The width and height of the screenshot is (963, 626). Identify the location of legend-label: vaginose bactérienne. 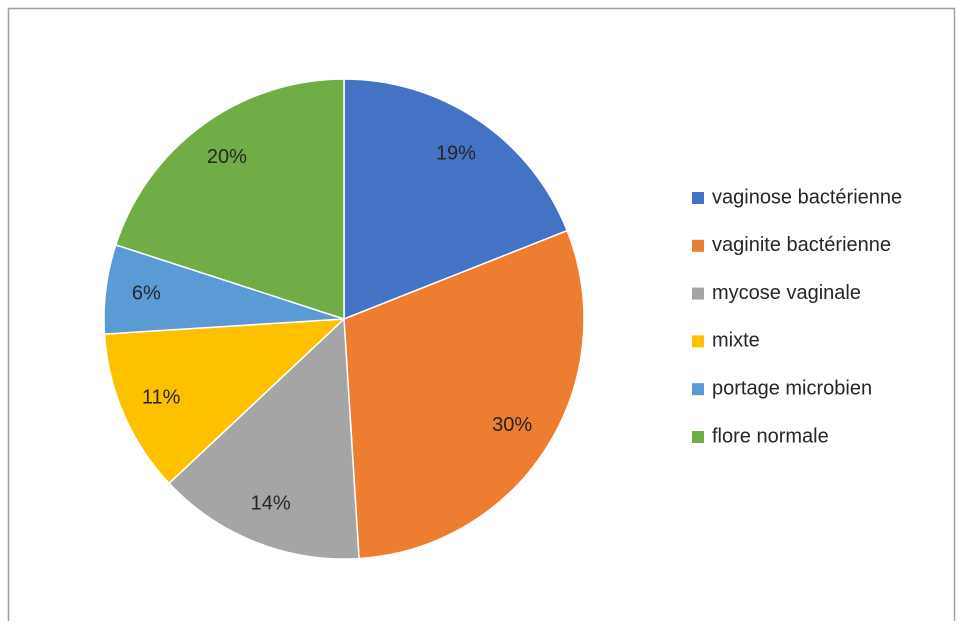
(807, 197).